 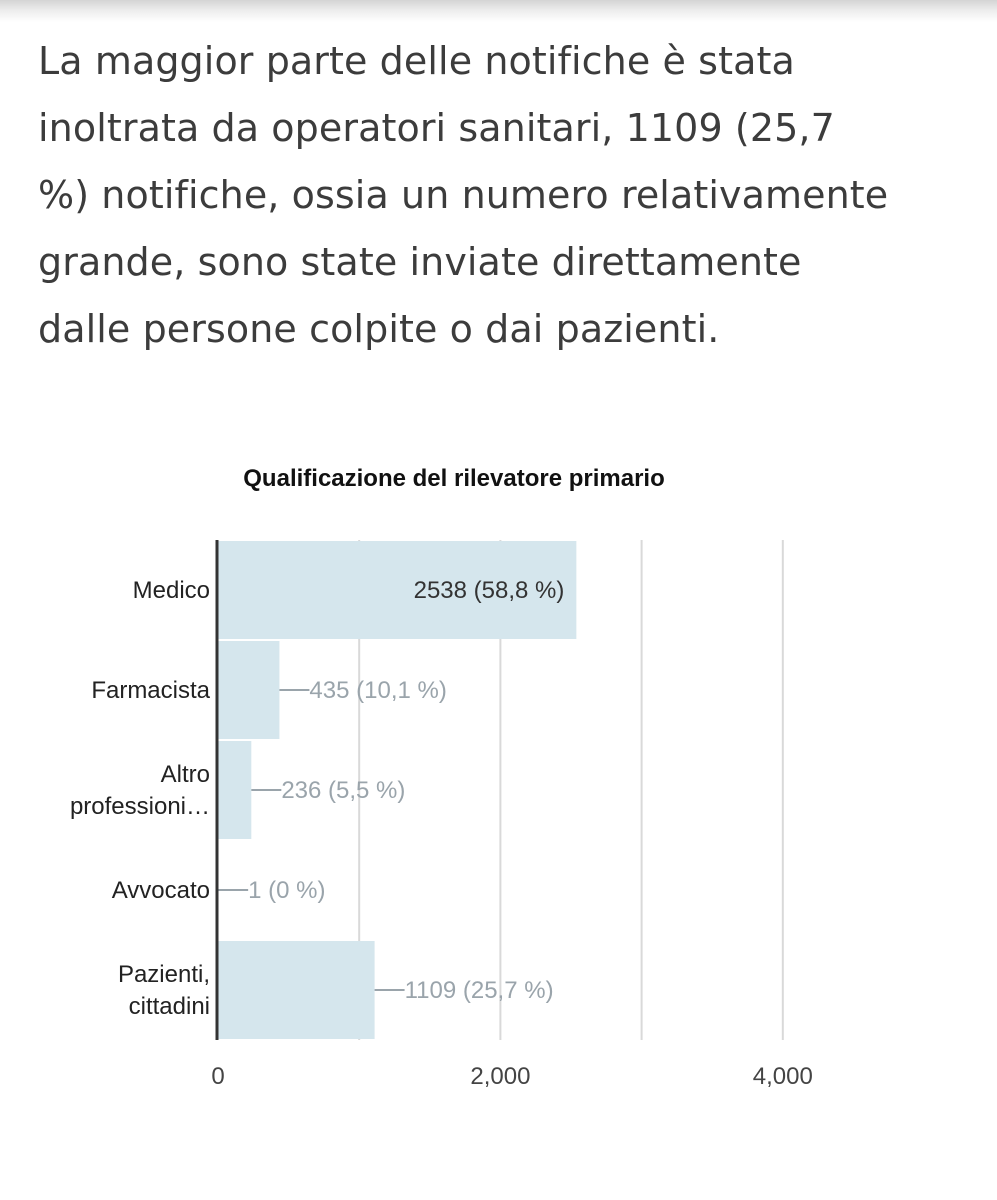 I want to click on intro-line: dalle persone colpite o dai pazienti., so click(x=379, y=329).